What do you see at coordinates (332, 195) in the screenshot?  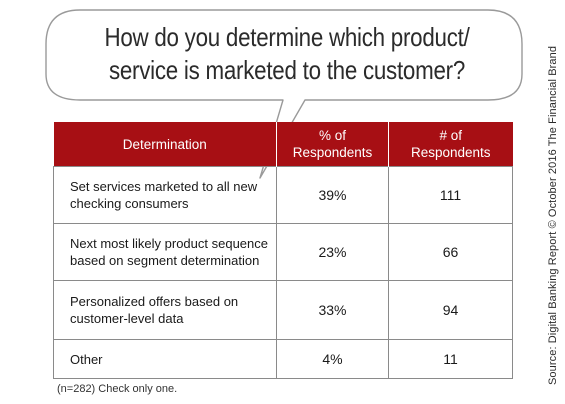 I see `row-percent: 39%` at bounding box center [332, 195].